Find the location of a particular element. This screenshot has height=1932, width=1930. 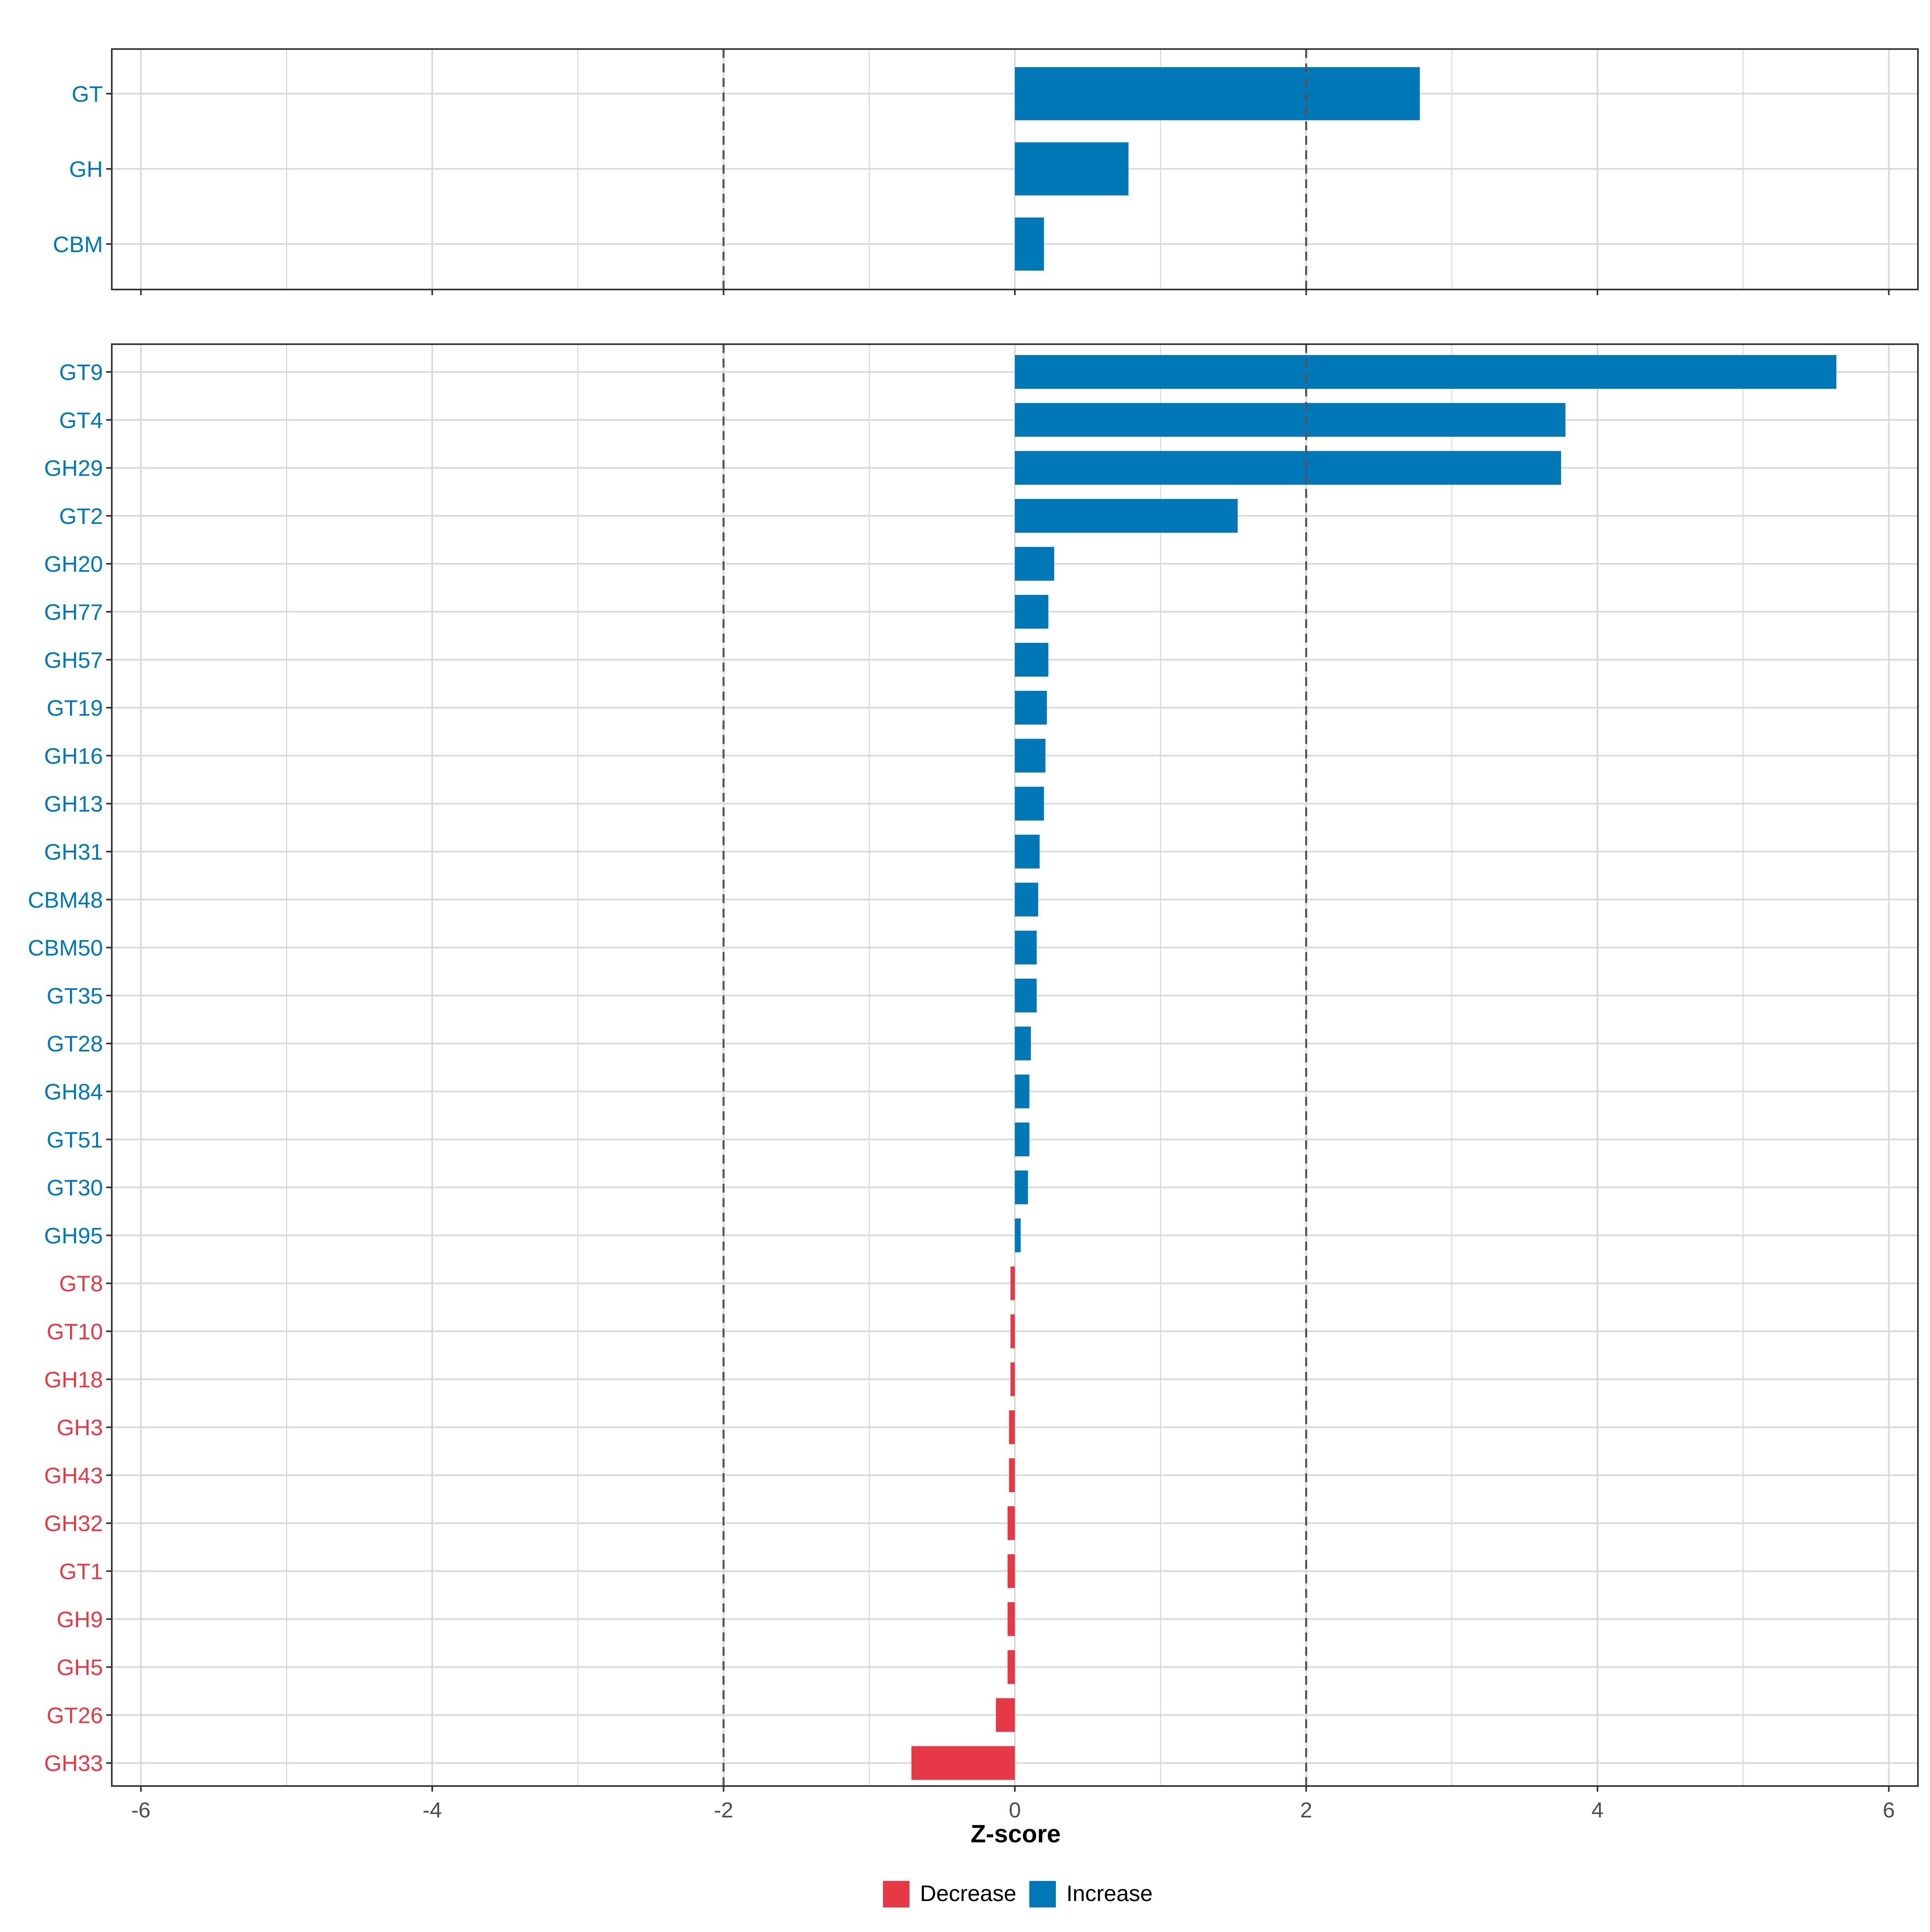

main-category-label: GH32 is located at coordinates (73, 1523).